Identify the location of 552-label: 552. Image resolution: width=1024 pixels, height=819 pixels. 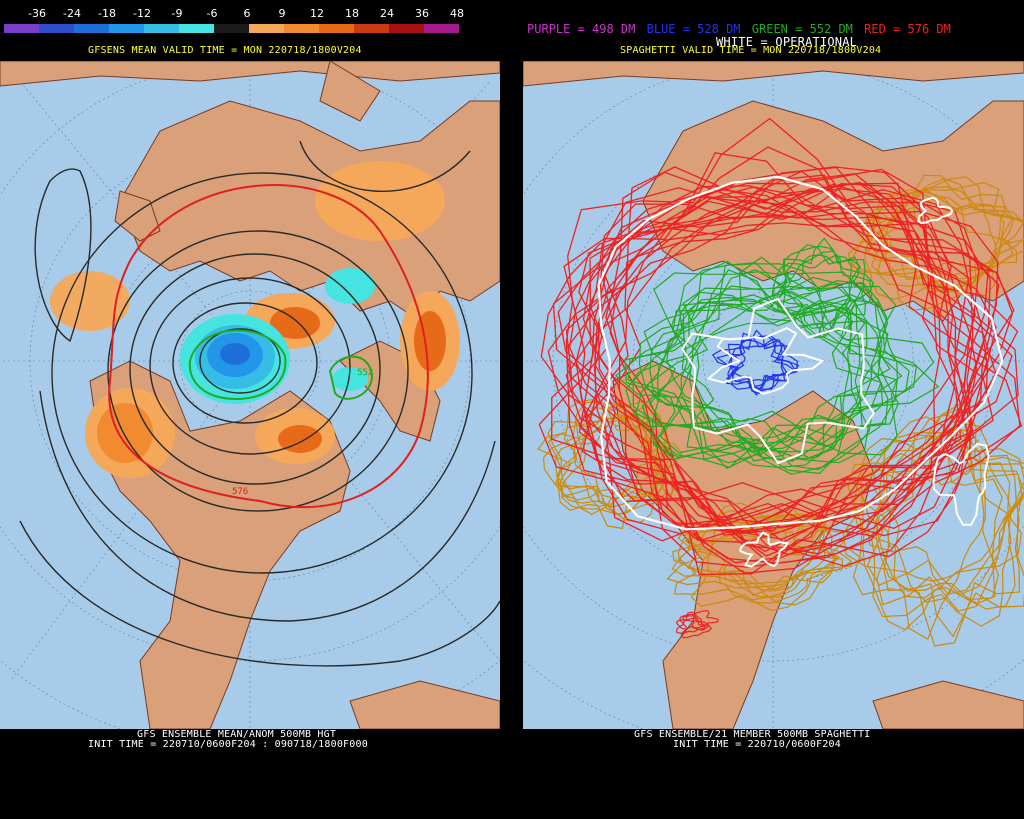
(365, 373).